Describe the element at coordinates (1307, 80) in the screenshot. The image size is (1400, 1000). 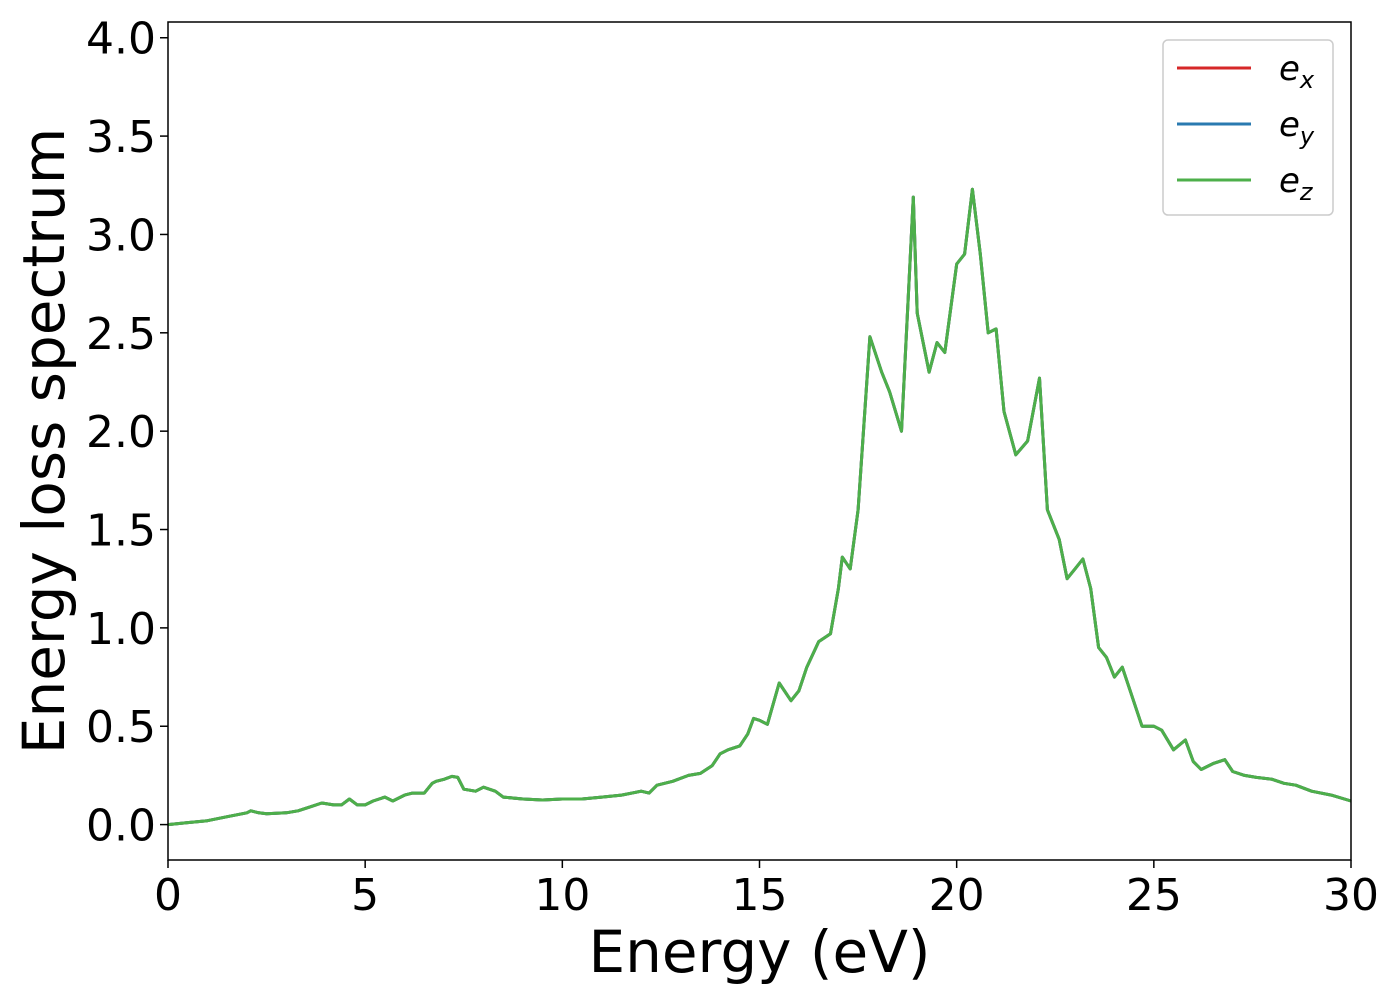
I see `legend-label-subscript: x` at that location.